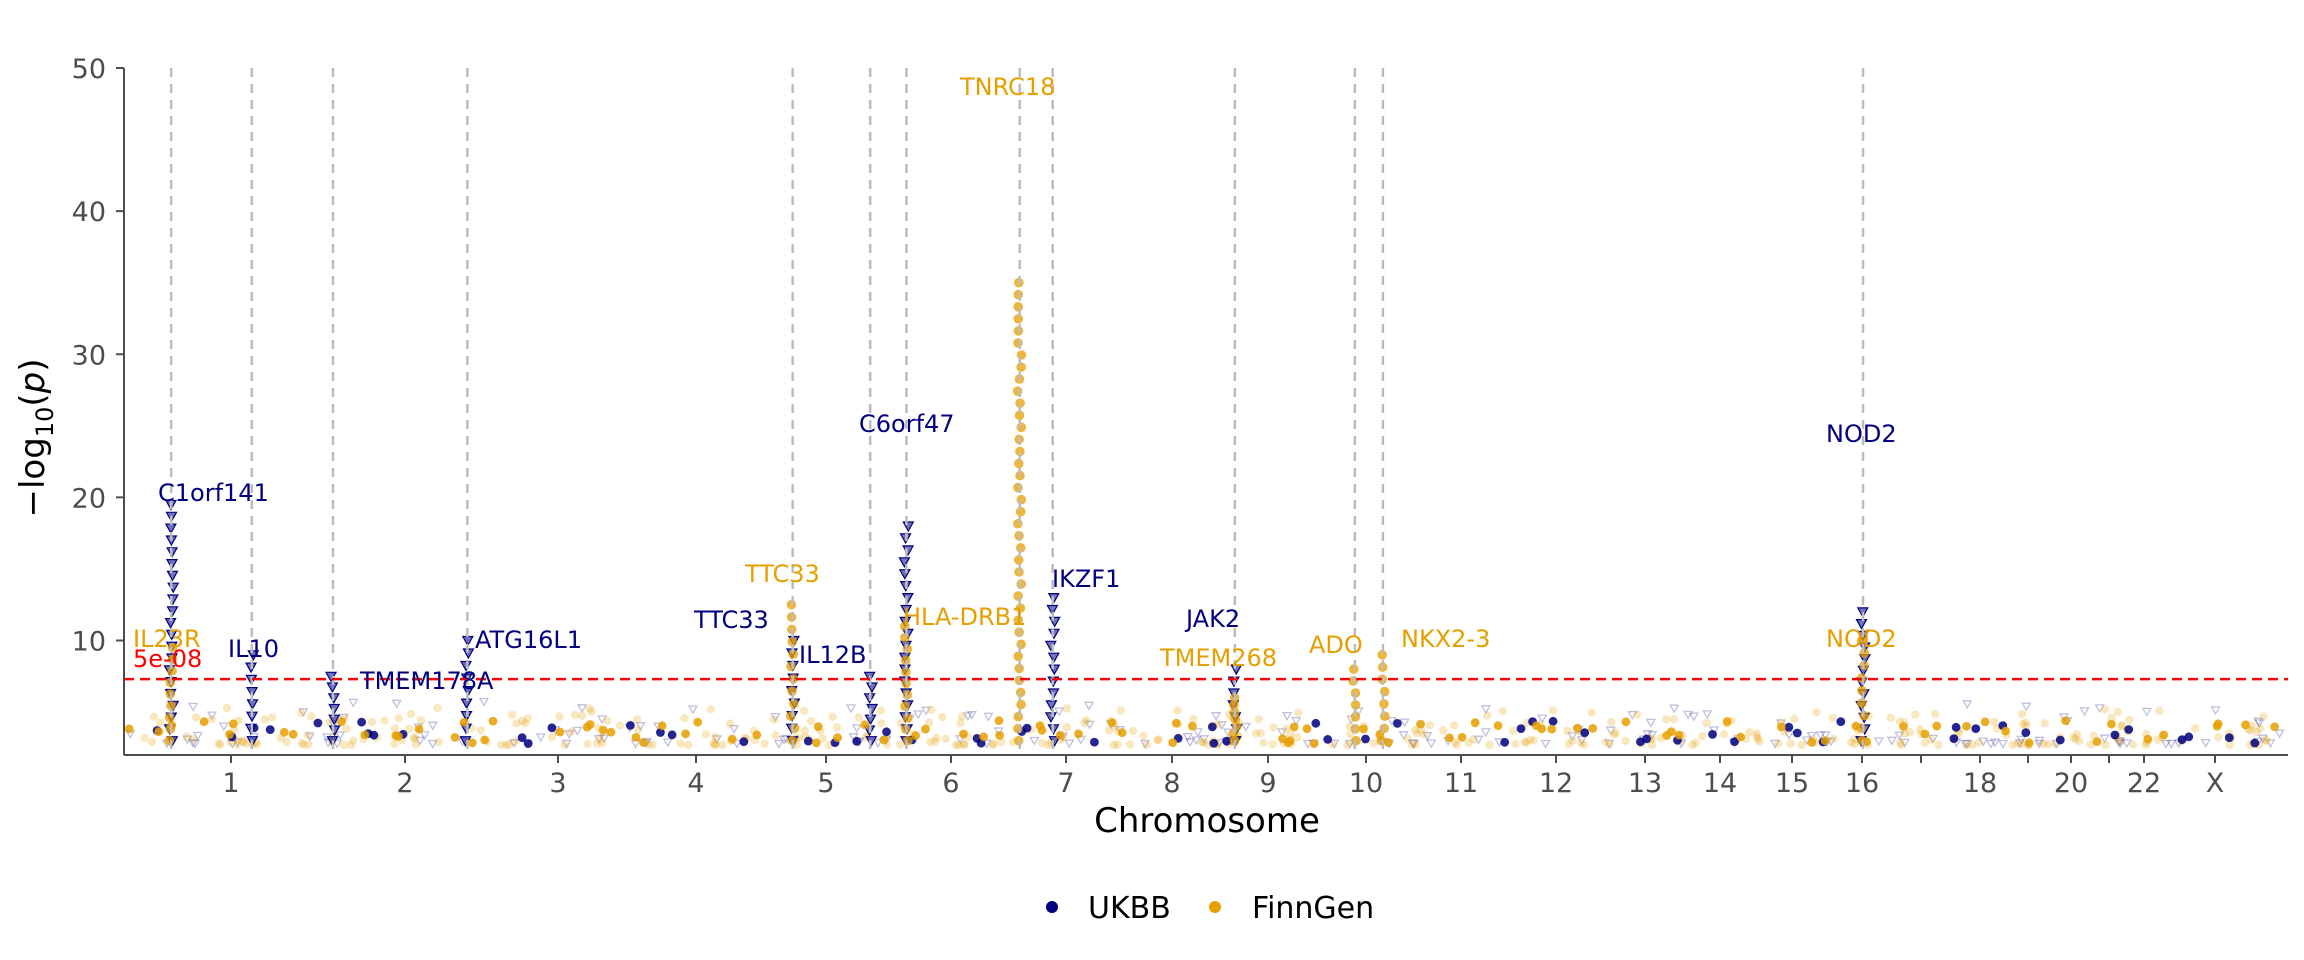  What do you see at coordinates (1086, 579) in the screenshot?
I see `gene-label-ikzf1: IKZF1` at bounding box center [1086, 579].